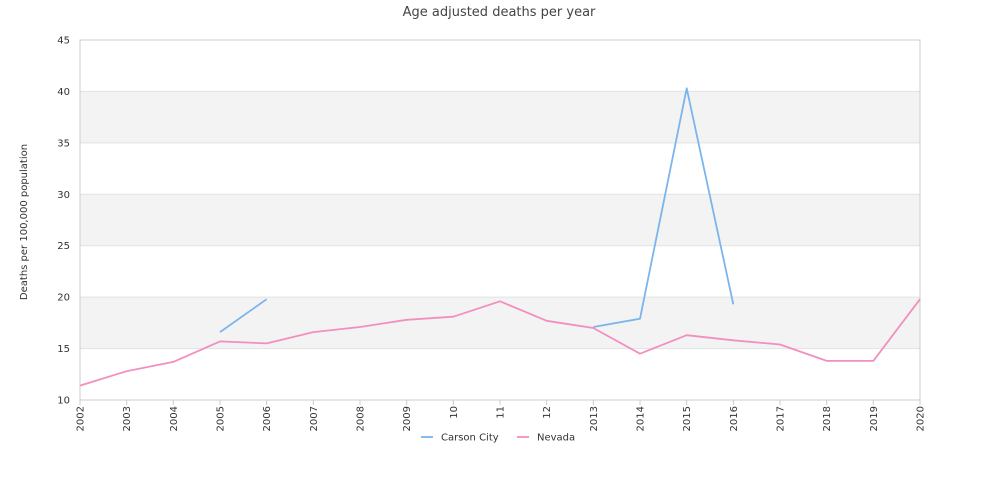  Describe the element at coordinates (781, 418) in the screenshot. I see `x-tick-label: 2017` at that location.